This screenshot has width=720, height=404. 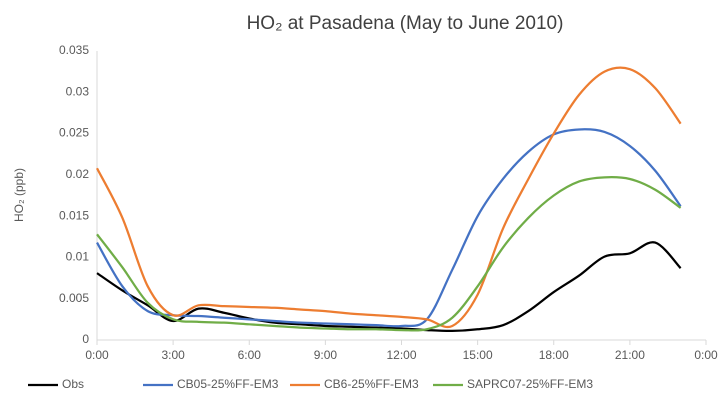 I want to click on x-tick-label: 9:00, so click(x=326, y=355).